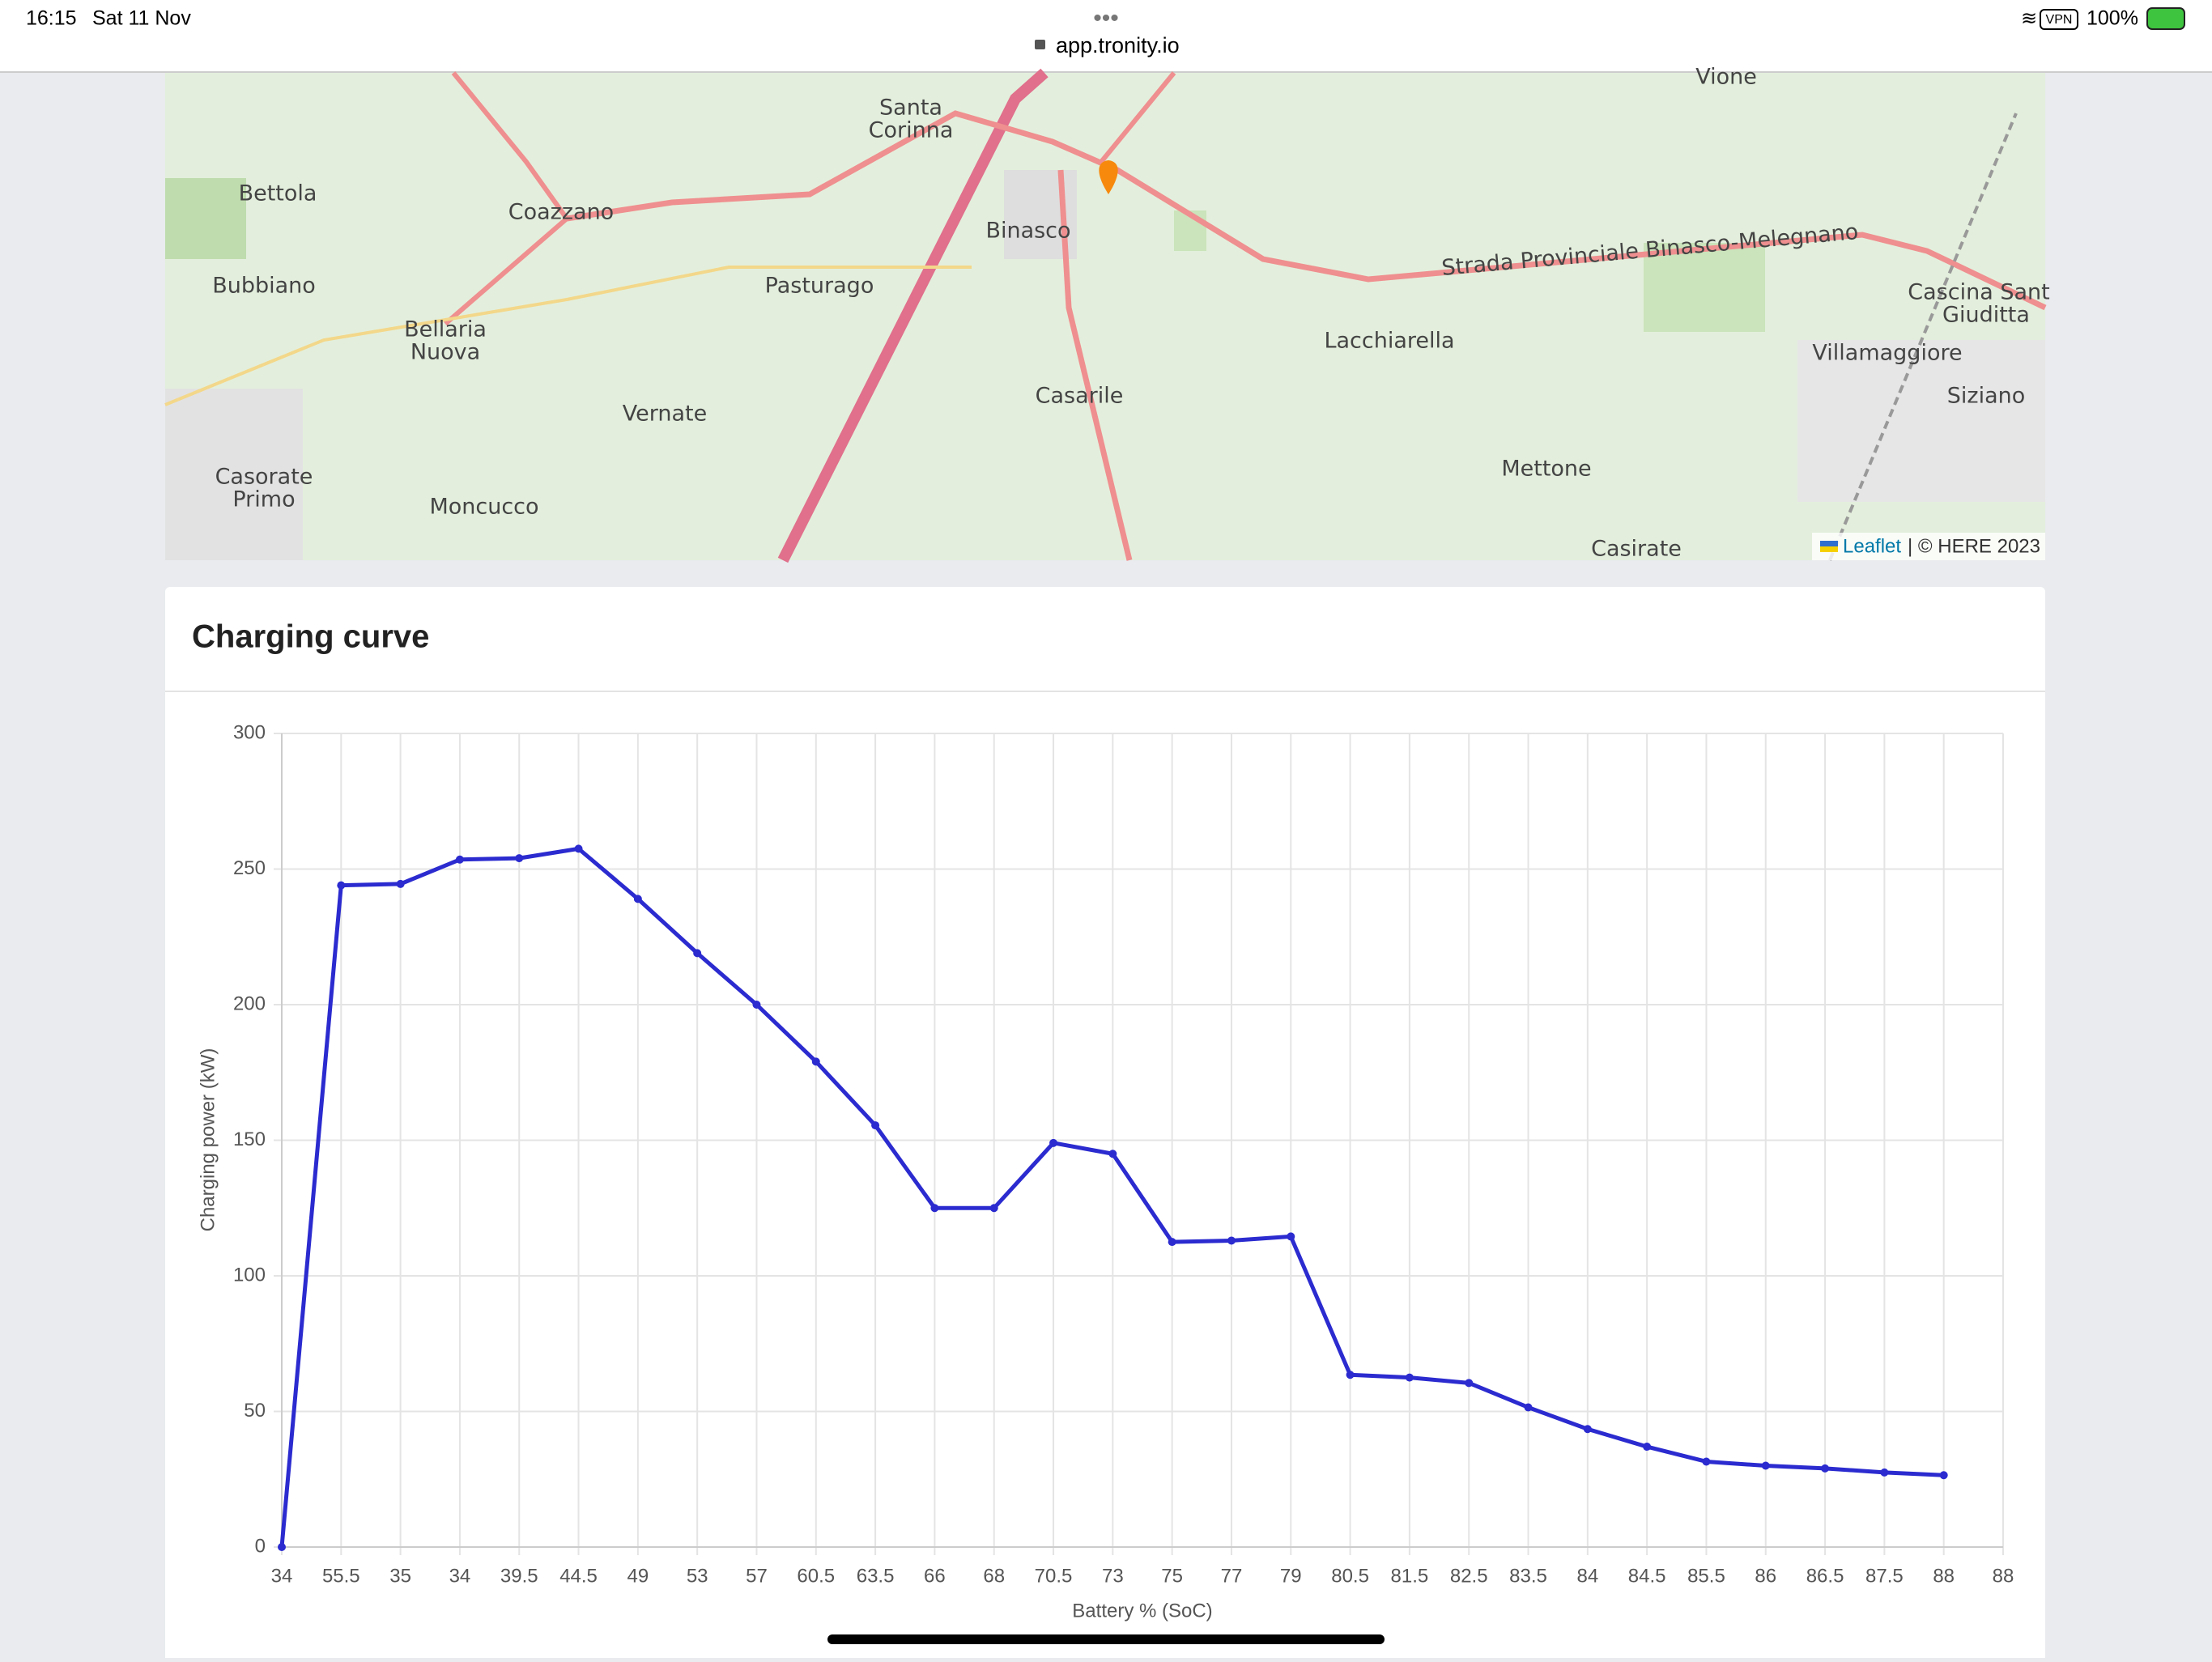 The height and width of the screenshot is (1662, 2212). What do you see at coordinates (250, 1139) in the screenshot?
I see `y-tick-label: 150` at bounding box center [250, 1139].